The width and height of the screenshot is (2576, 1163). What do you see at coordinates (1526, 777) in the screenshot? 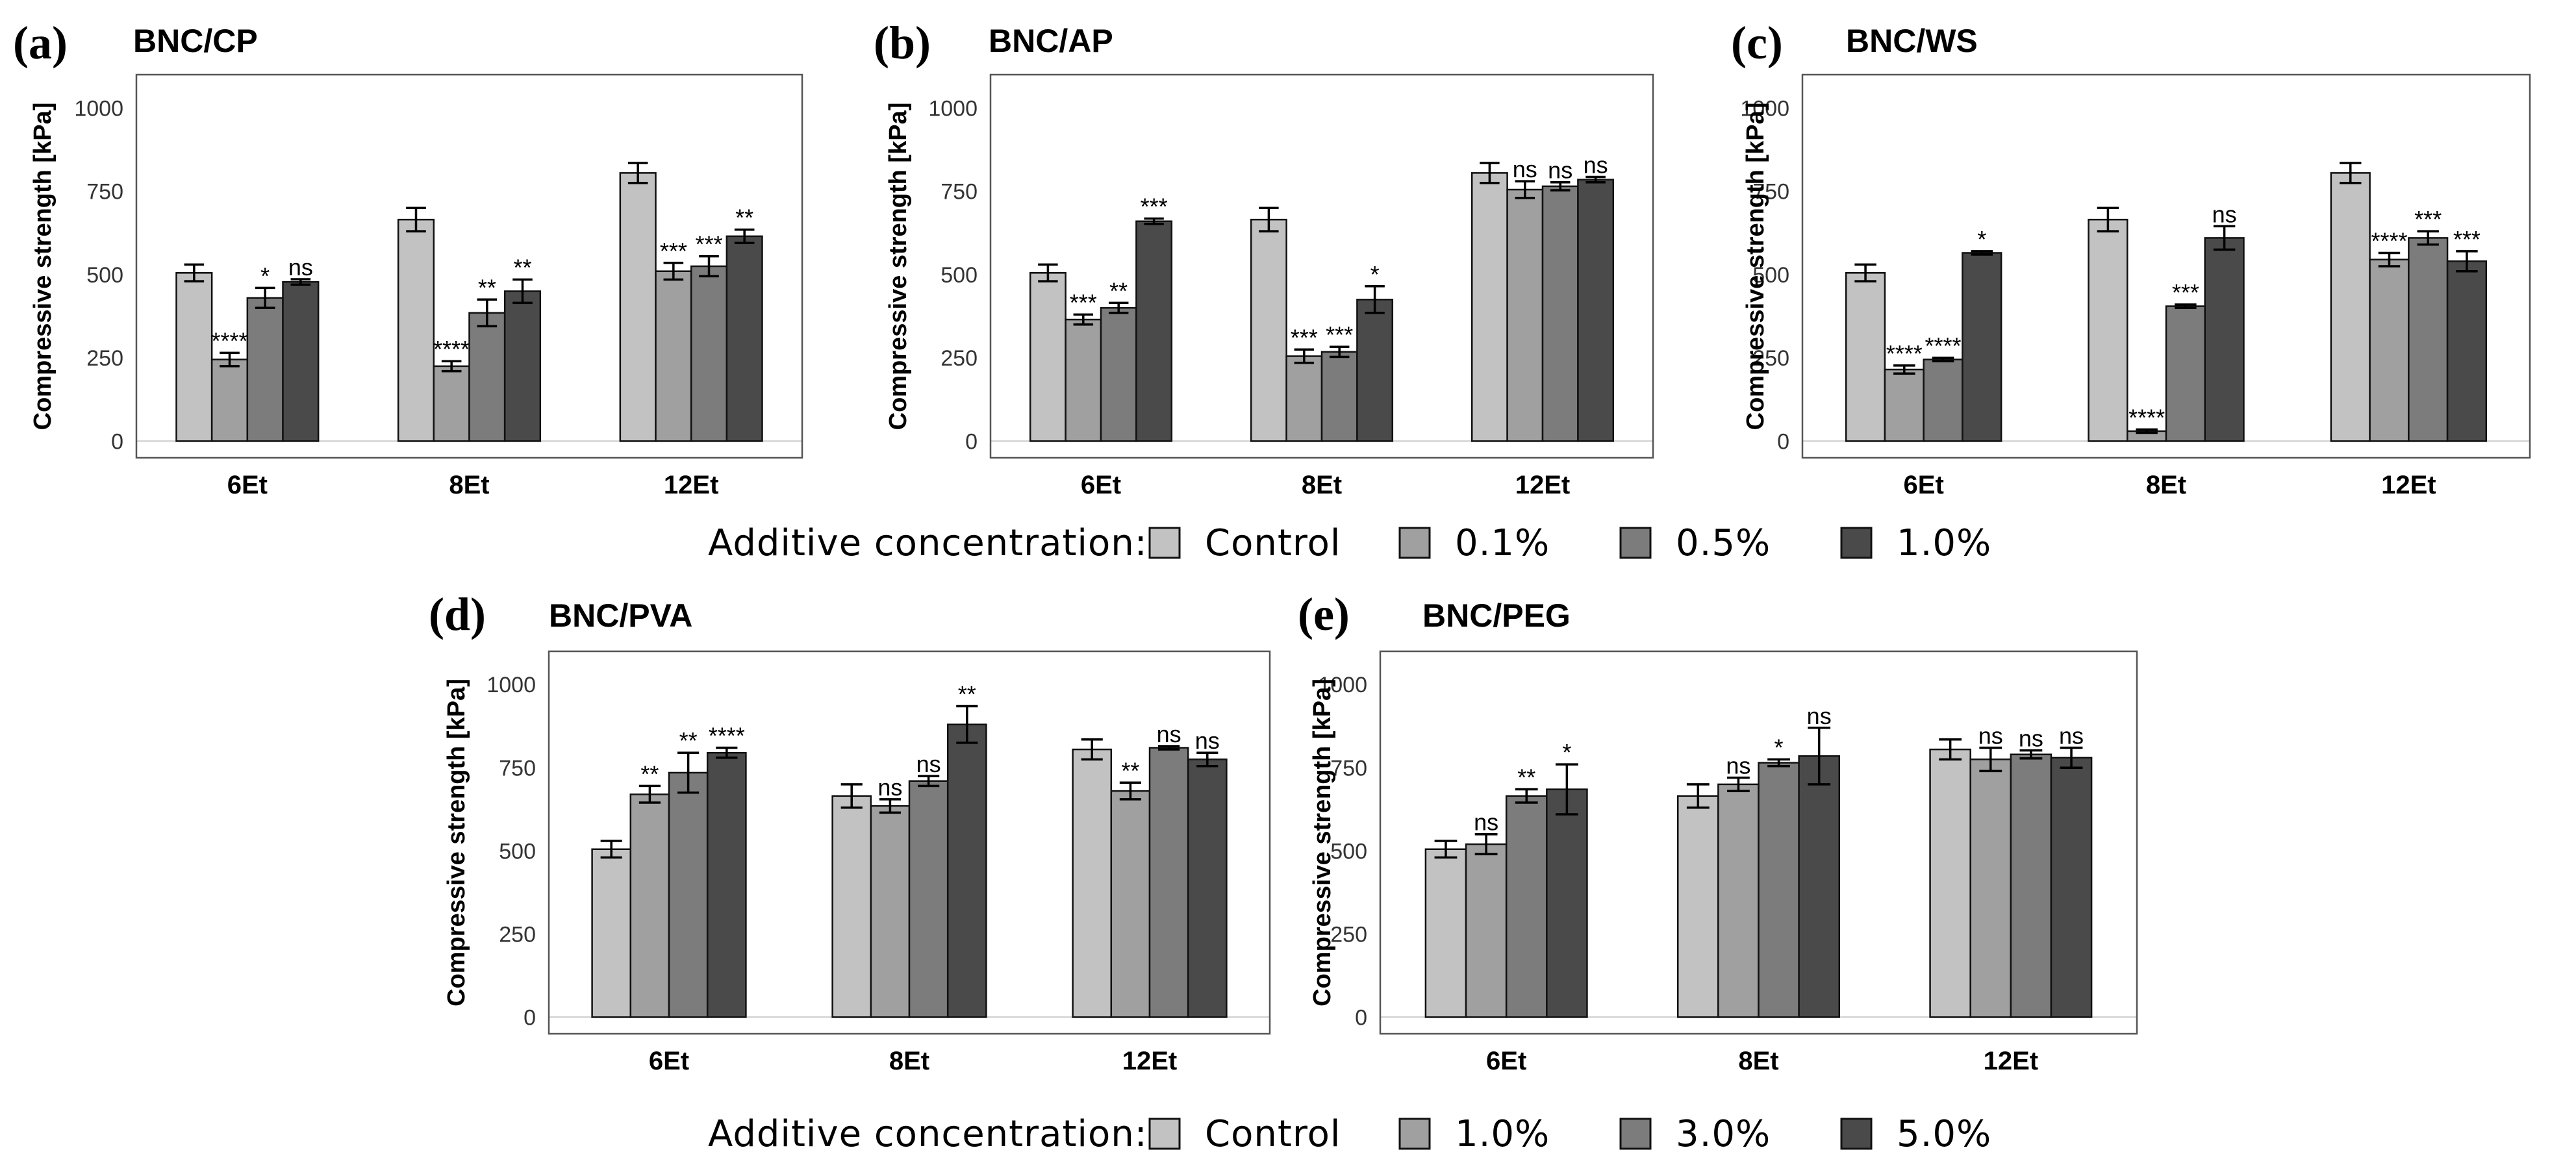
I see `significance-label: **` at bounding box center [1526, 777].